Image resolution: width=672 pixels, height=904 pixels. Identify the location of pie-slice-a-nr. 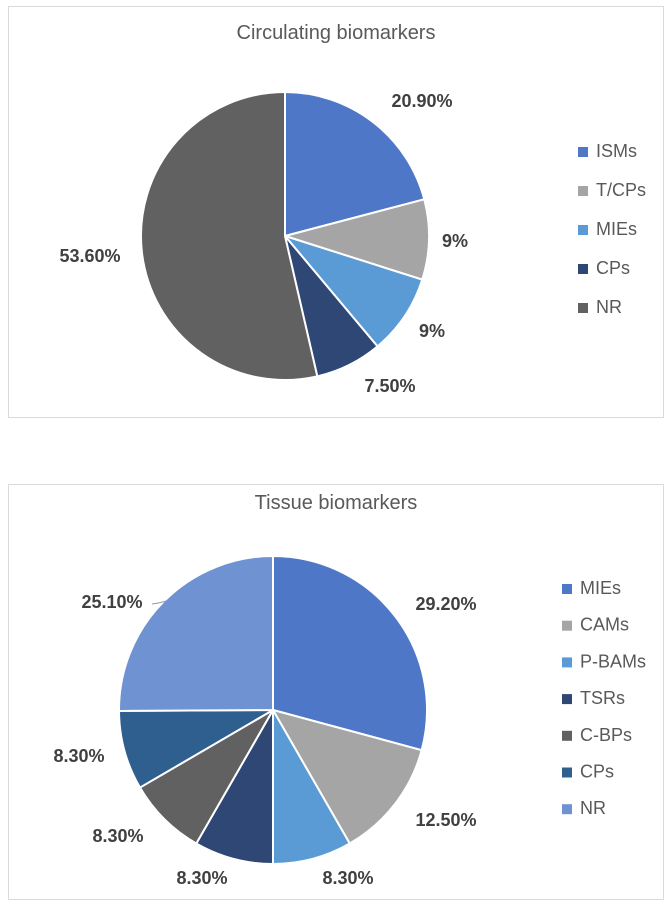
(229, 236).